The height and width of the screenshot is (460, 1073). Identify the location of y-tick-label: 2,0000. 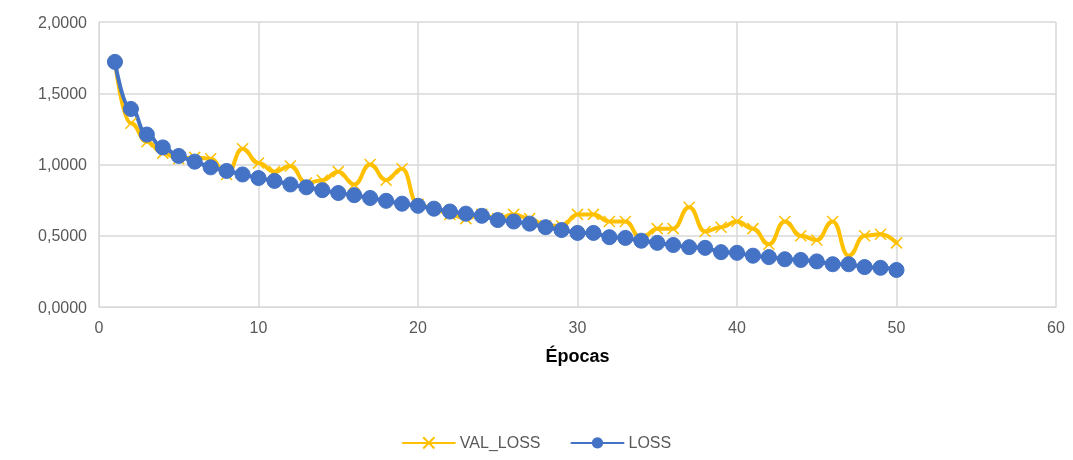
(63, 22).